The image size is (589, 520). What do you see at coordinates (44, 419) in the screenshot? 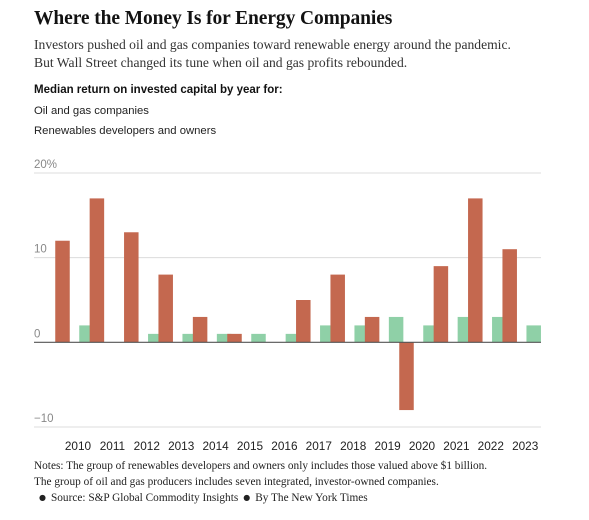
I see `y-tick-label: −10` at bounding box center [44, 419].